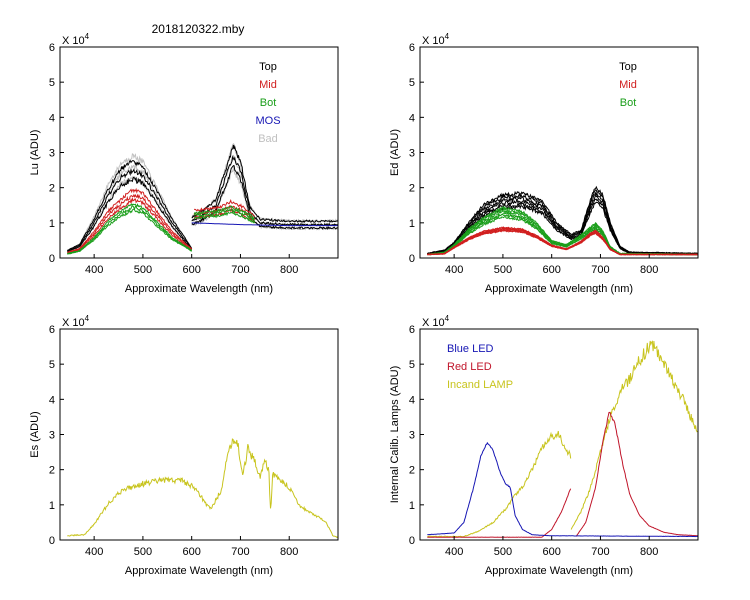  I want to click on y-axis-label: Ed (ADU), so click(395, 152).